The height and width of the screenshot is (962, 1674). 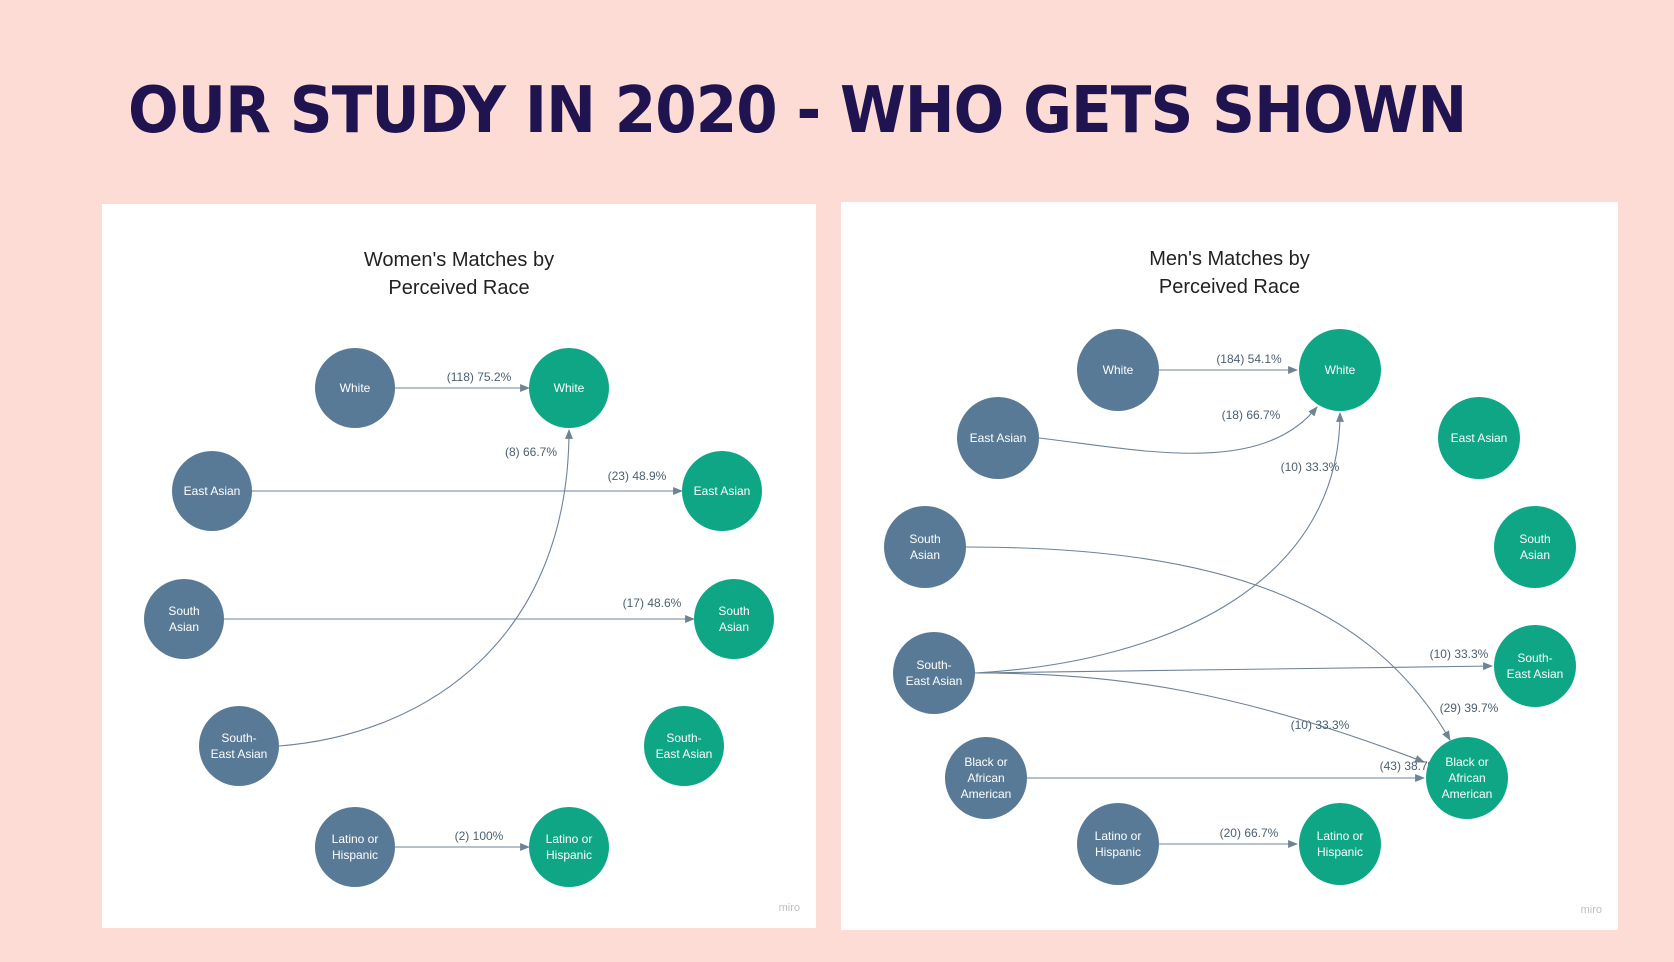 I want to click on edge-label: (20) 66.7%, so click(x=1249, y=833).